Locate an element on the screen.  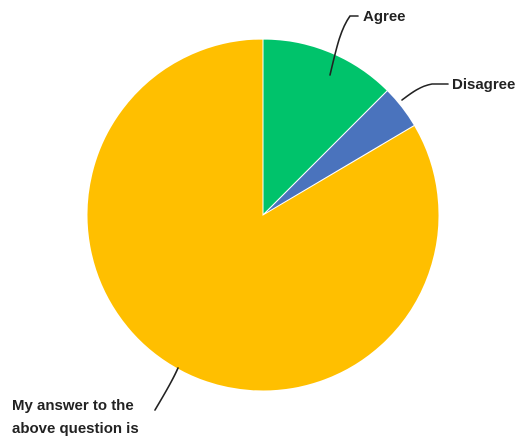
slice-label-my-answer-to-the-above-question-is: My answer to the above question is is located at coordinates (75, 417).